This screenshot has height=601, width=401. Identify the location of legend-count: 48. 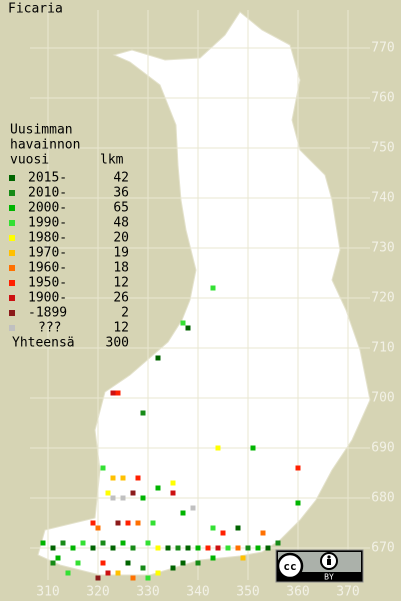
(121, 223).